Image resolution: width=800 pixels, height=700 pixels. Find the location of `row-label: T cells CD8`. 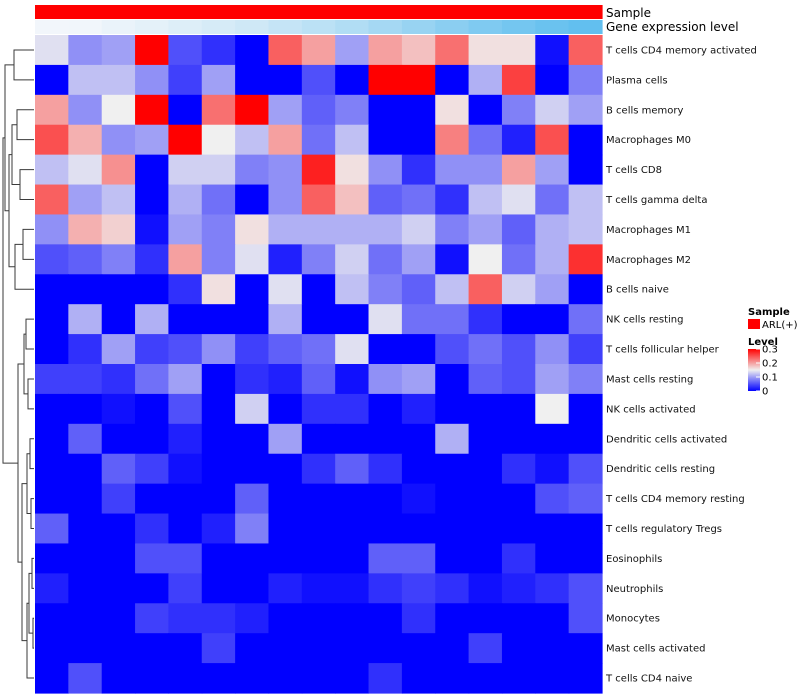

row-label: T cells CD8 is located at coordinates (633, 170).